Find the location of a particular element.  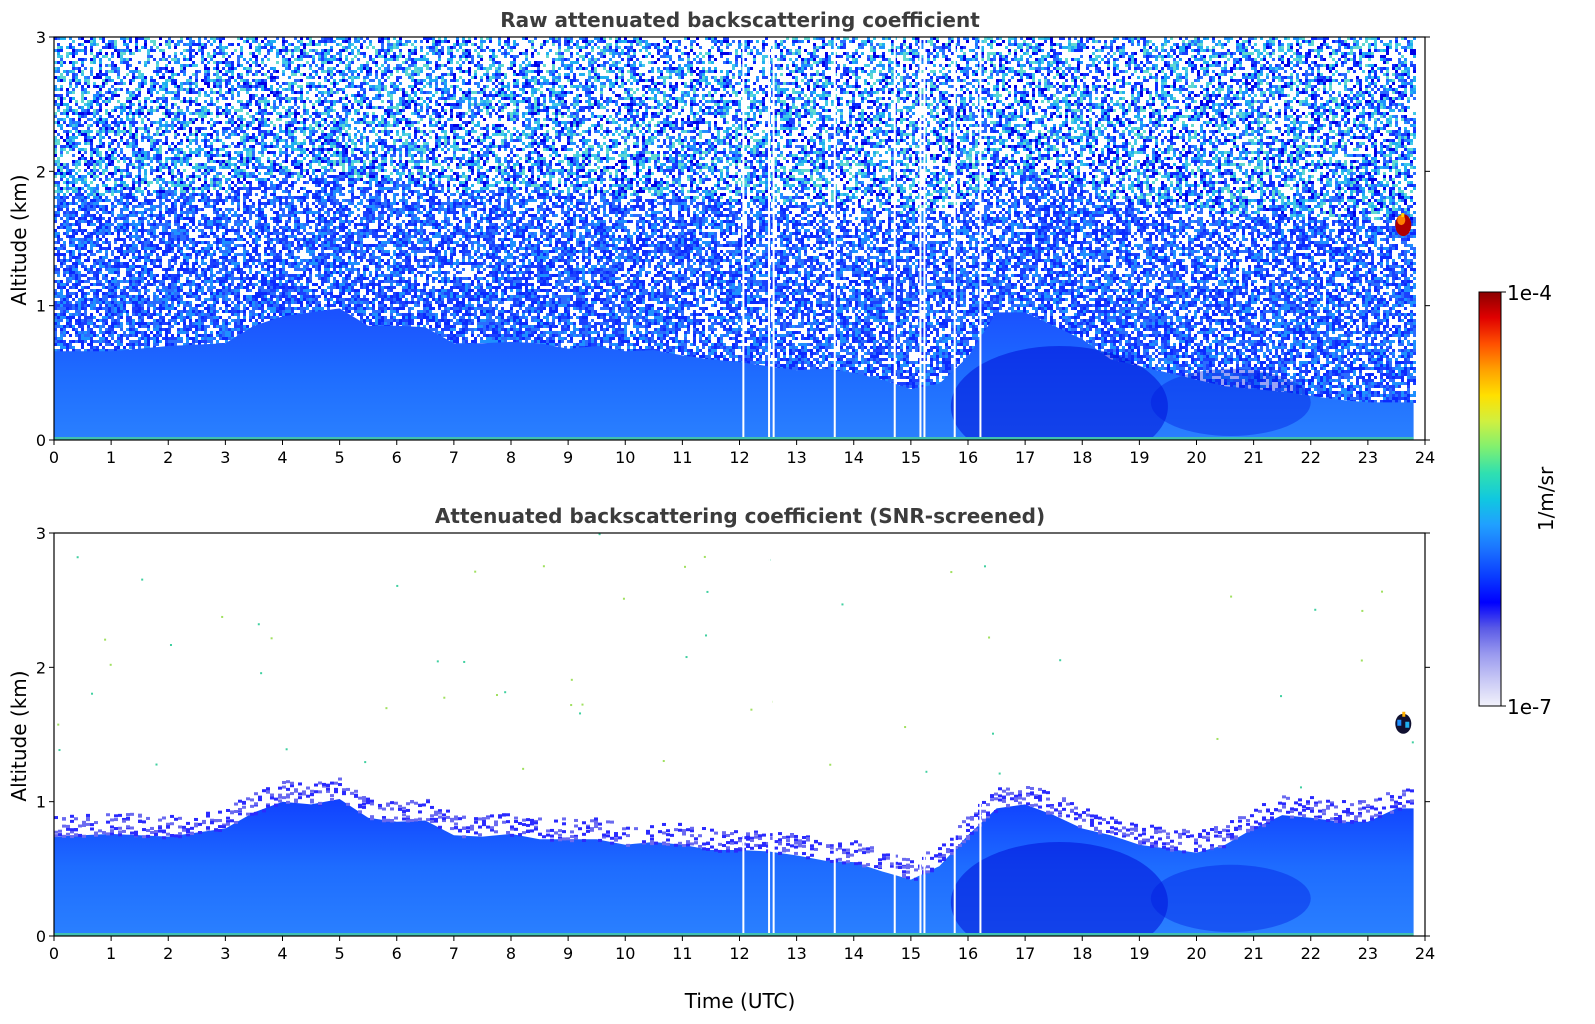

colorbar-max-label: 1e-4 is located at coordinates (1529, 293).